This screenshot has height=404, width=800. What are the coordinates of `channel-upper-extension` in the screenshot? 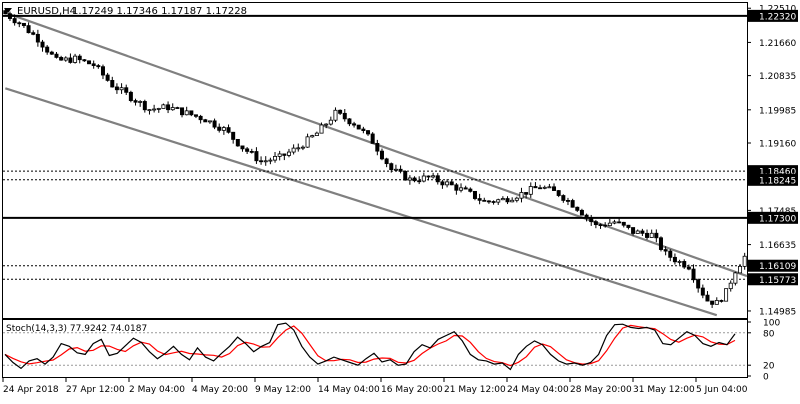 It's located at (732, 271).